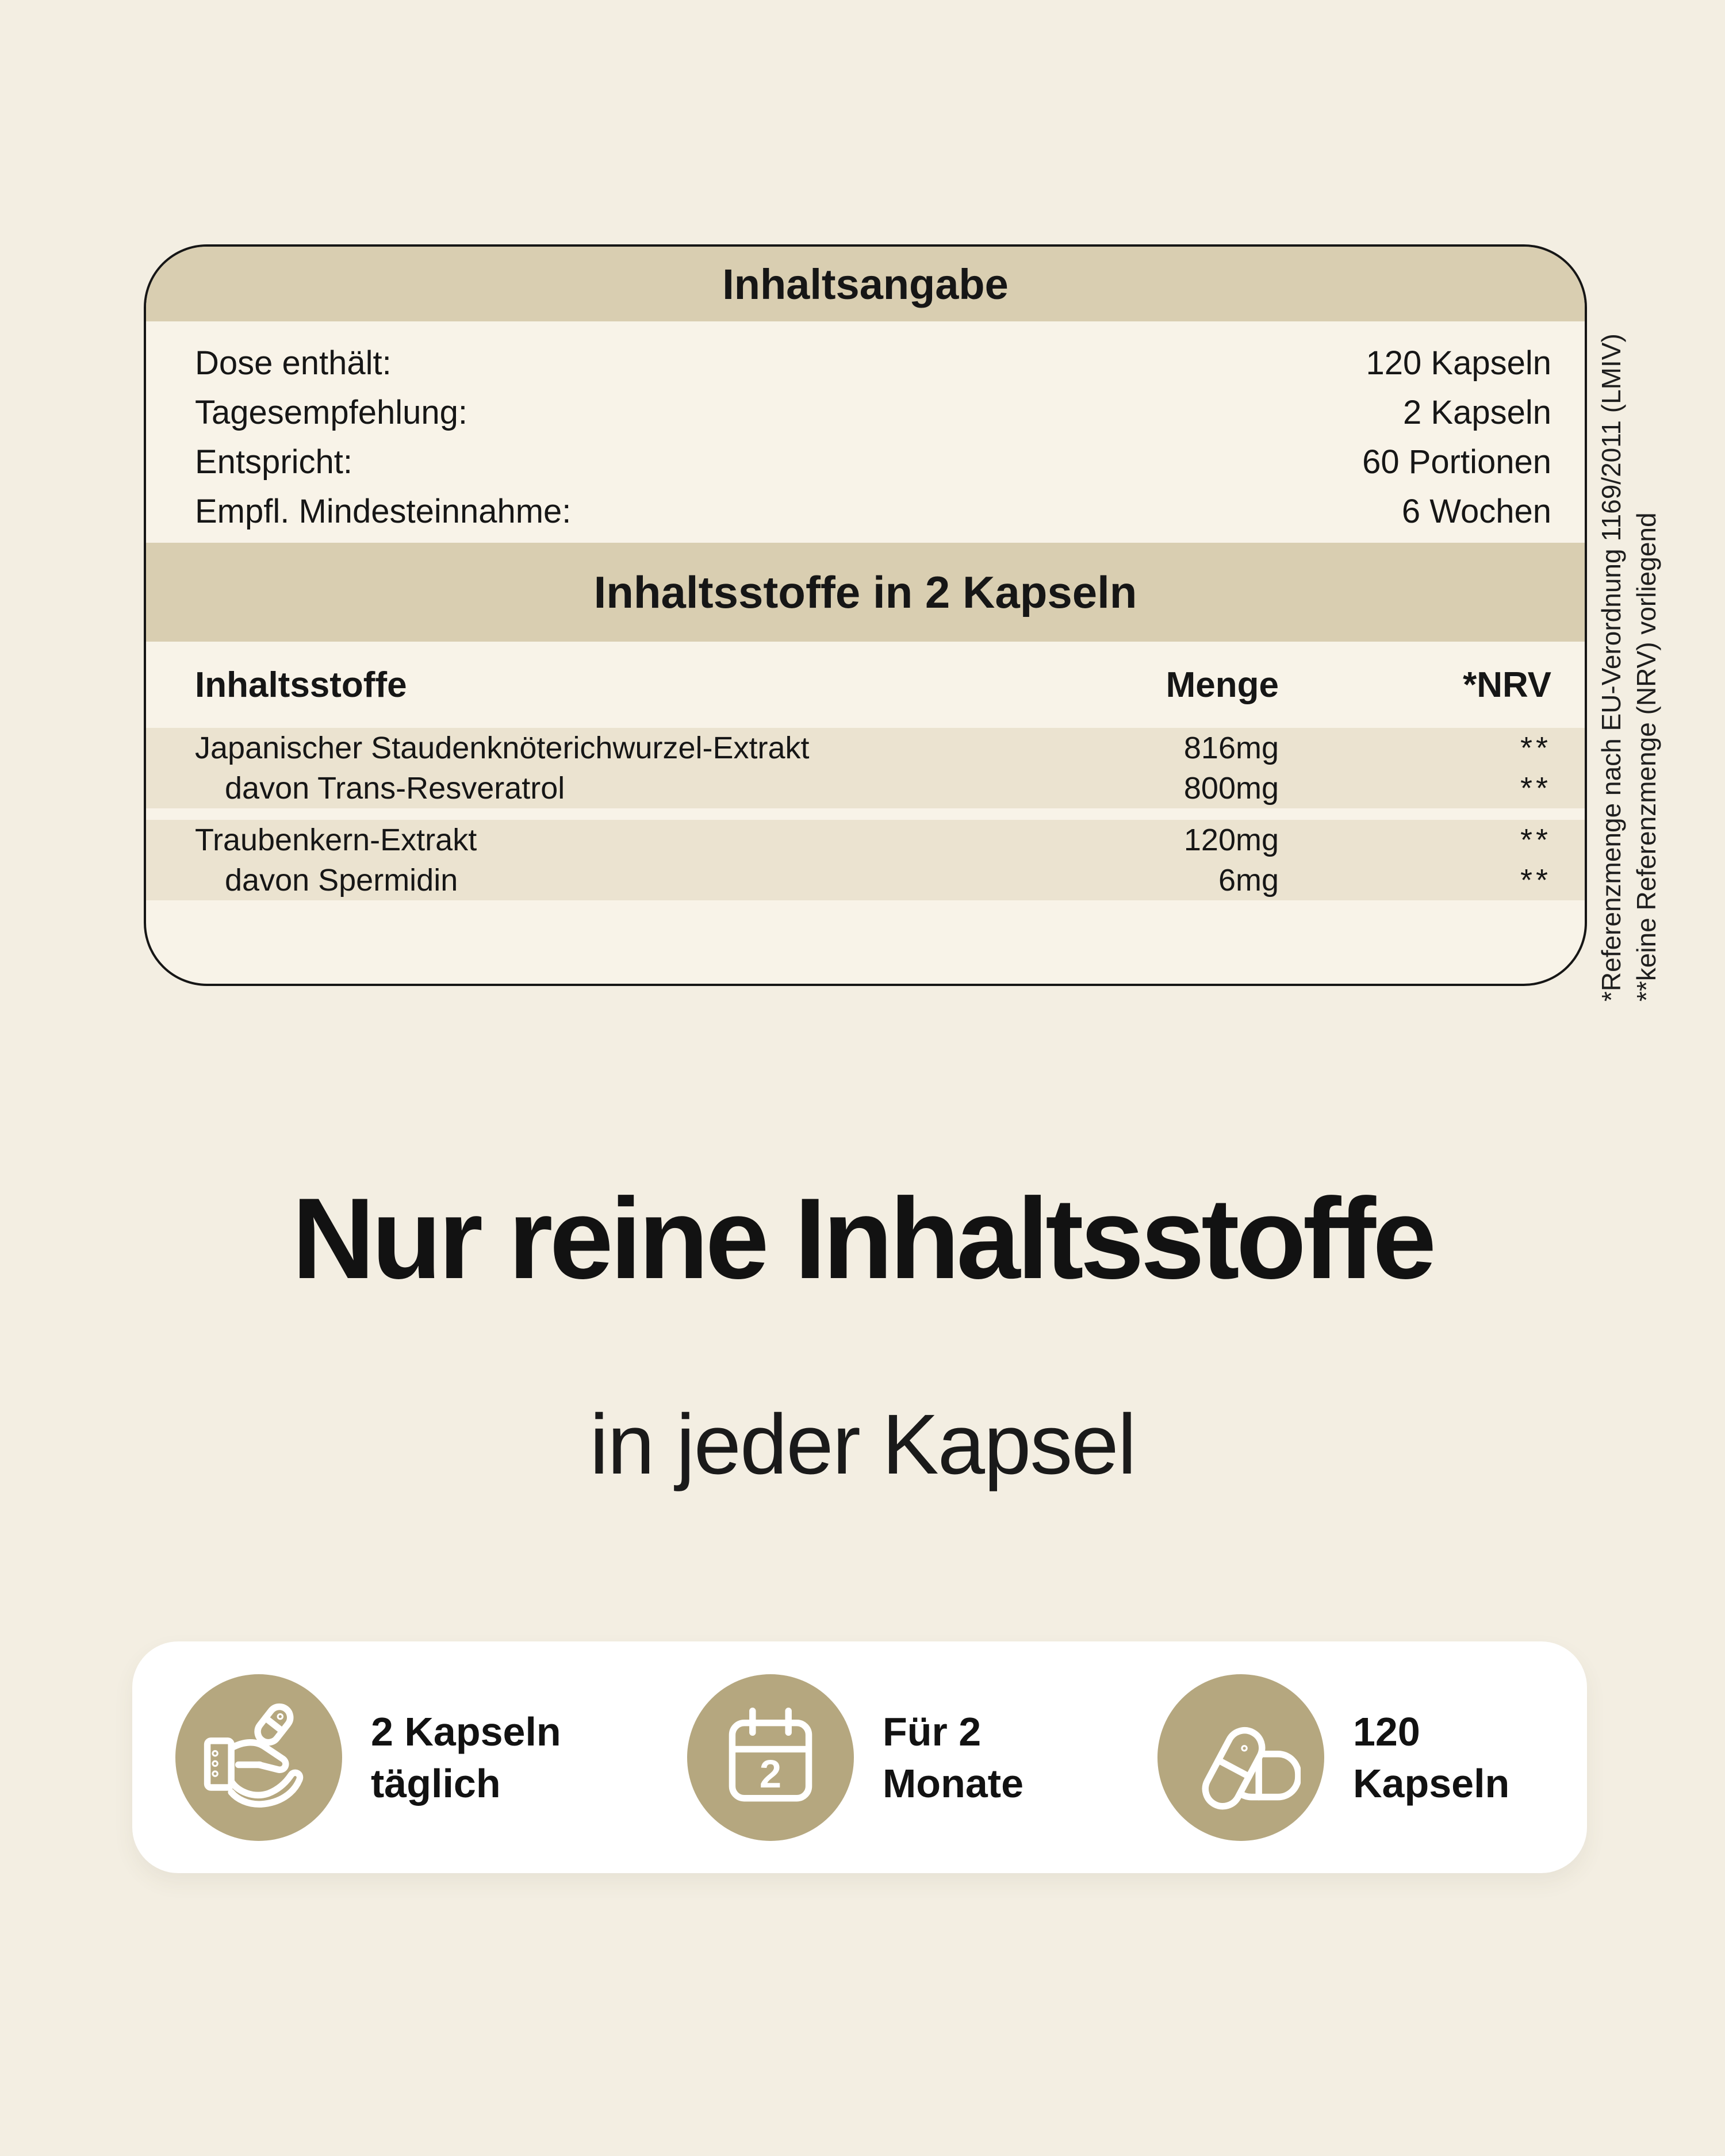 This screenshot has width=1725, height=2156. I want to click on benefit-caption-line-2: Kapseln, so click(1431, 1783).